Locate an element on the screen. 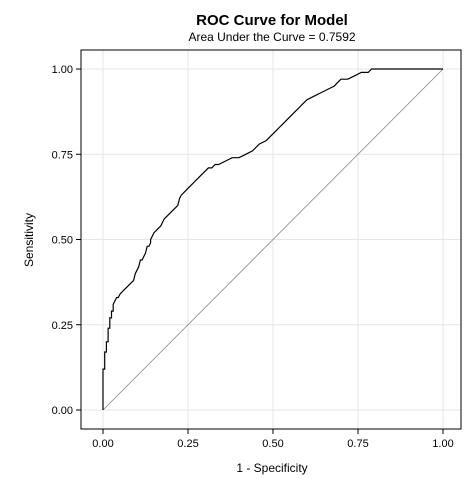 The height and width of the screenshot is (479, 474). y-axis-label: Sensitivity is located at coordinates (29, 240).